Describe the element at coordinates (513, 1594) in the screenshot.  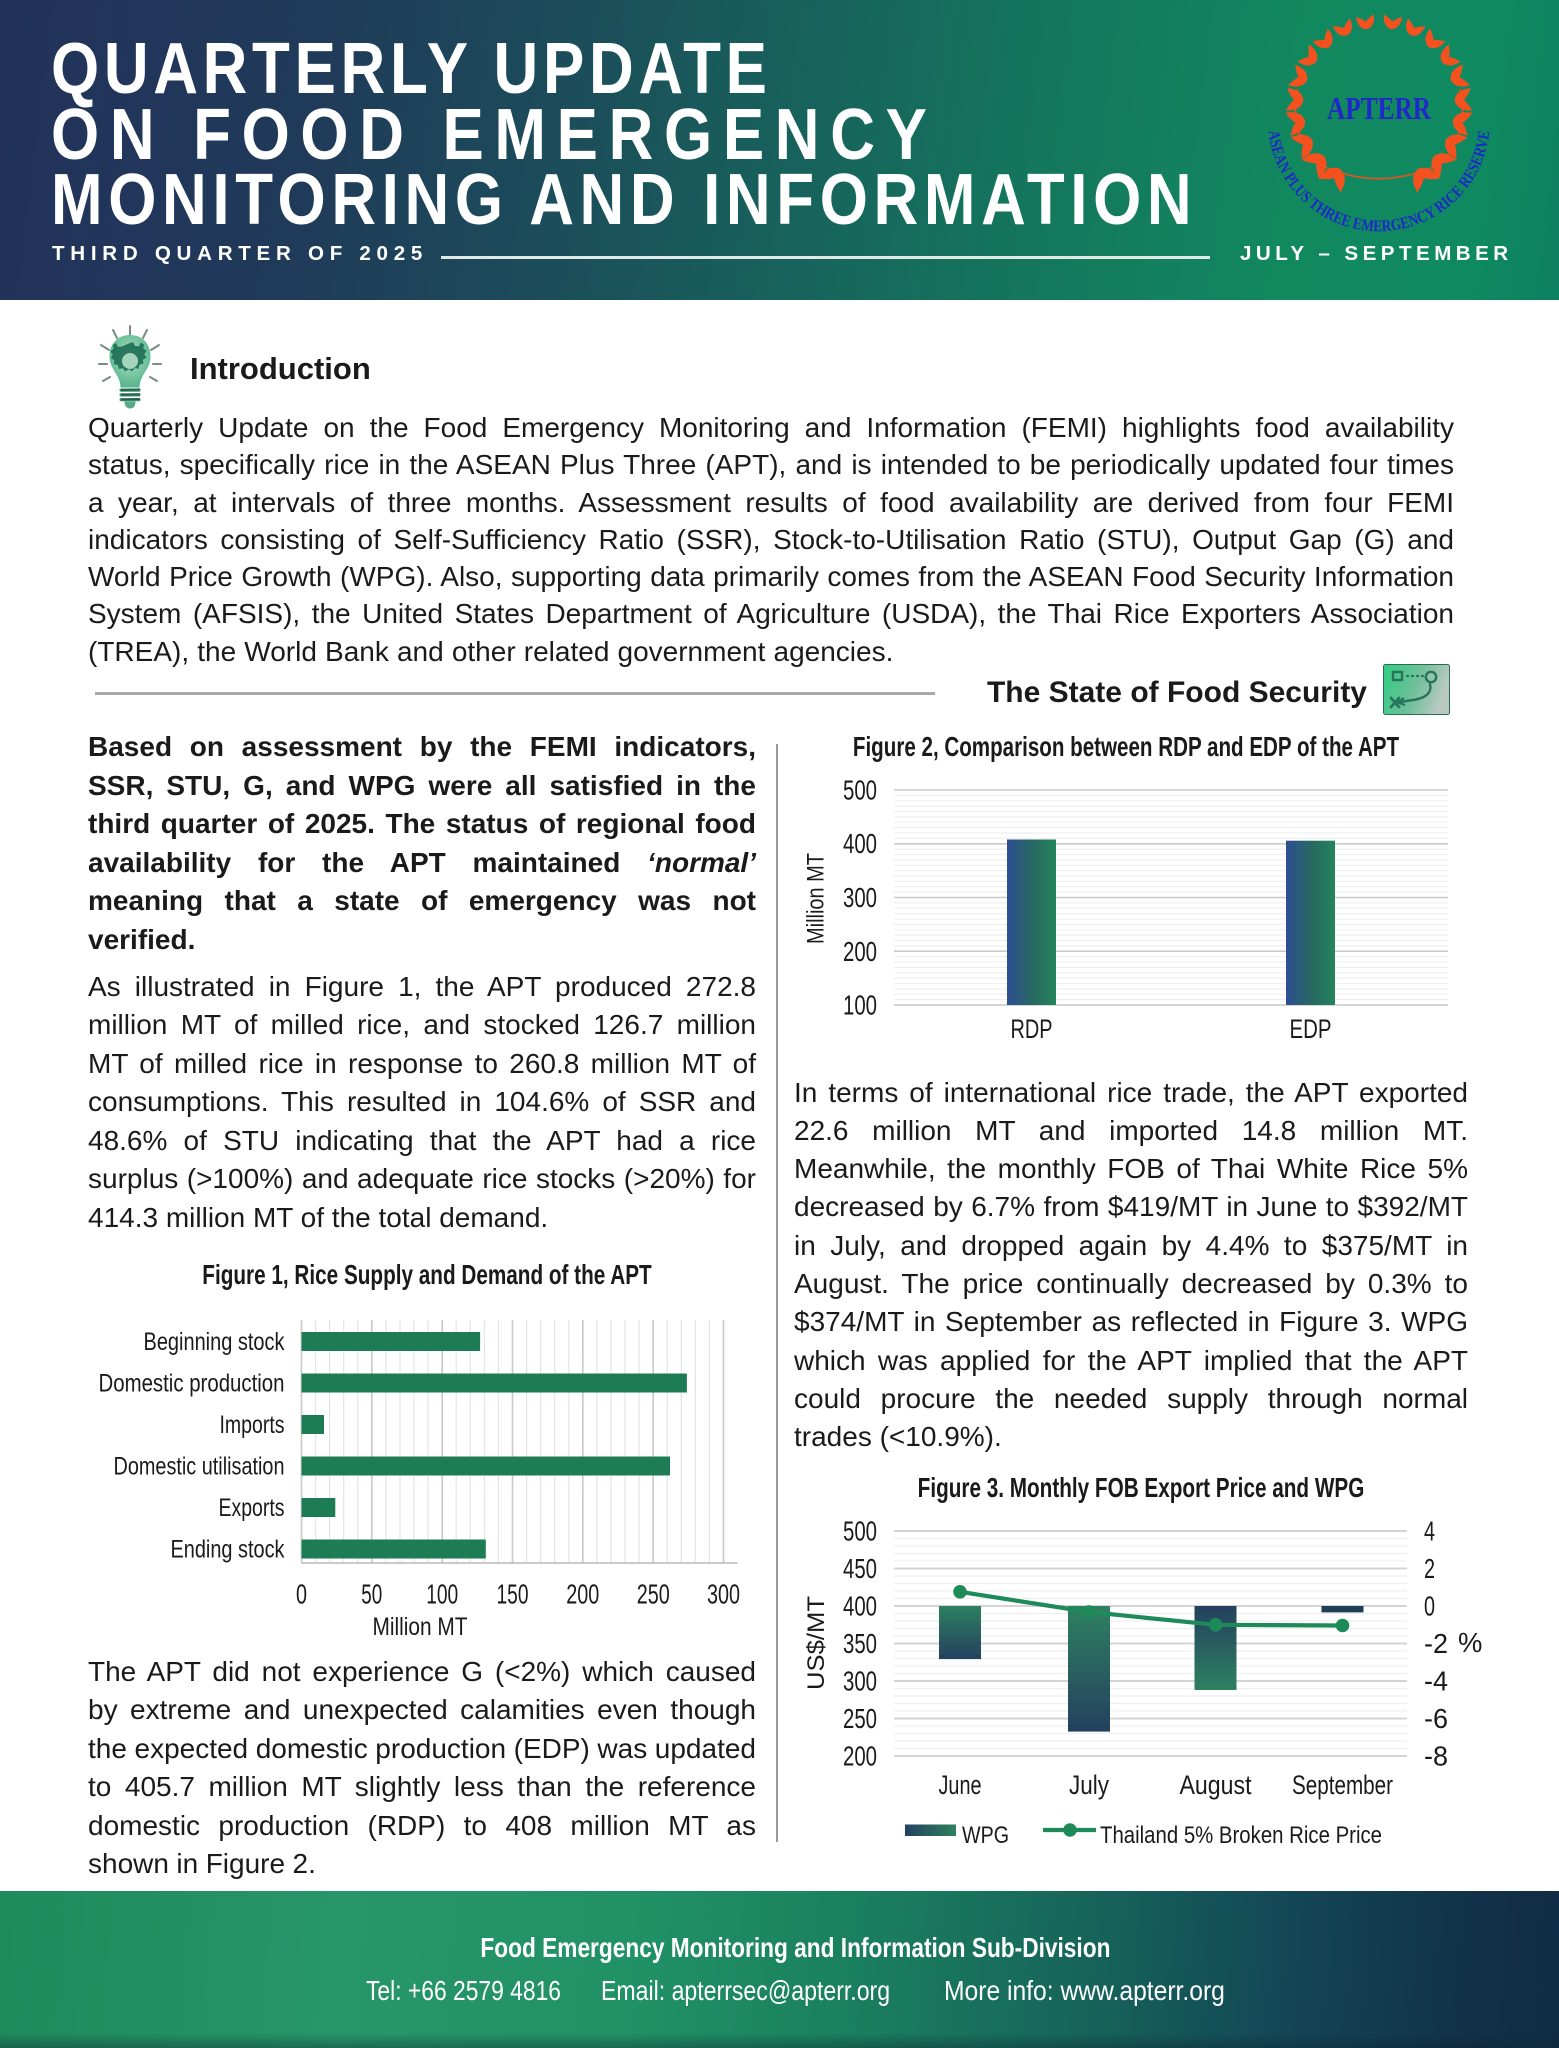
I see `svg-text: 150` at that location.